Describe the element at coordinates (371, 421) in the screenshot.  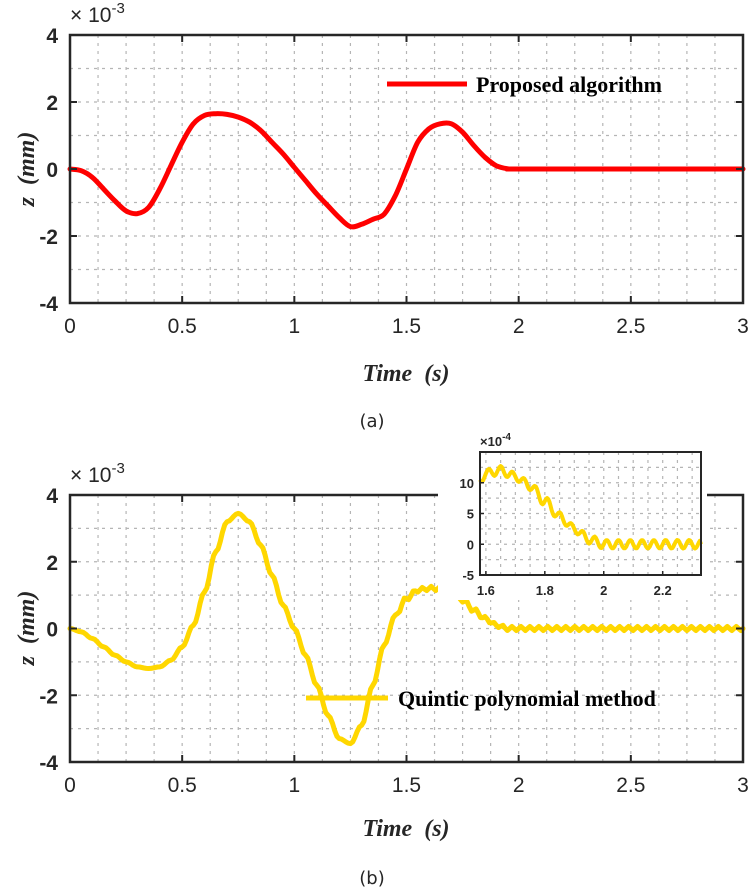
I see `panel-a-caption: (a)` at that location.